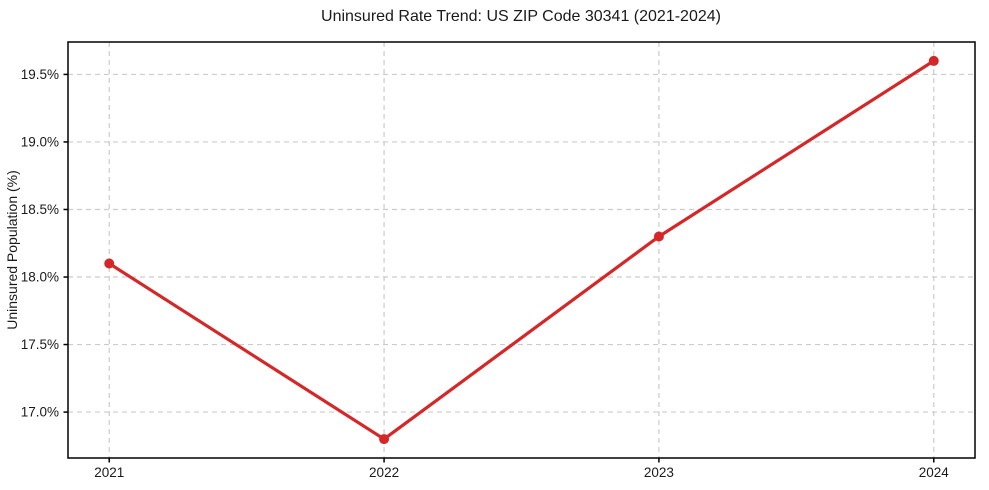 The height and width of the screenshot is (490, 989). What do you see at coordinates (40, 74) in the screenshot?
I see `y-tick-label: 19.5%` at bounding box center [40, 74].